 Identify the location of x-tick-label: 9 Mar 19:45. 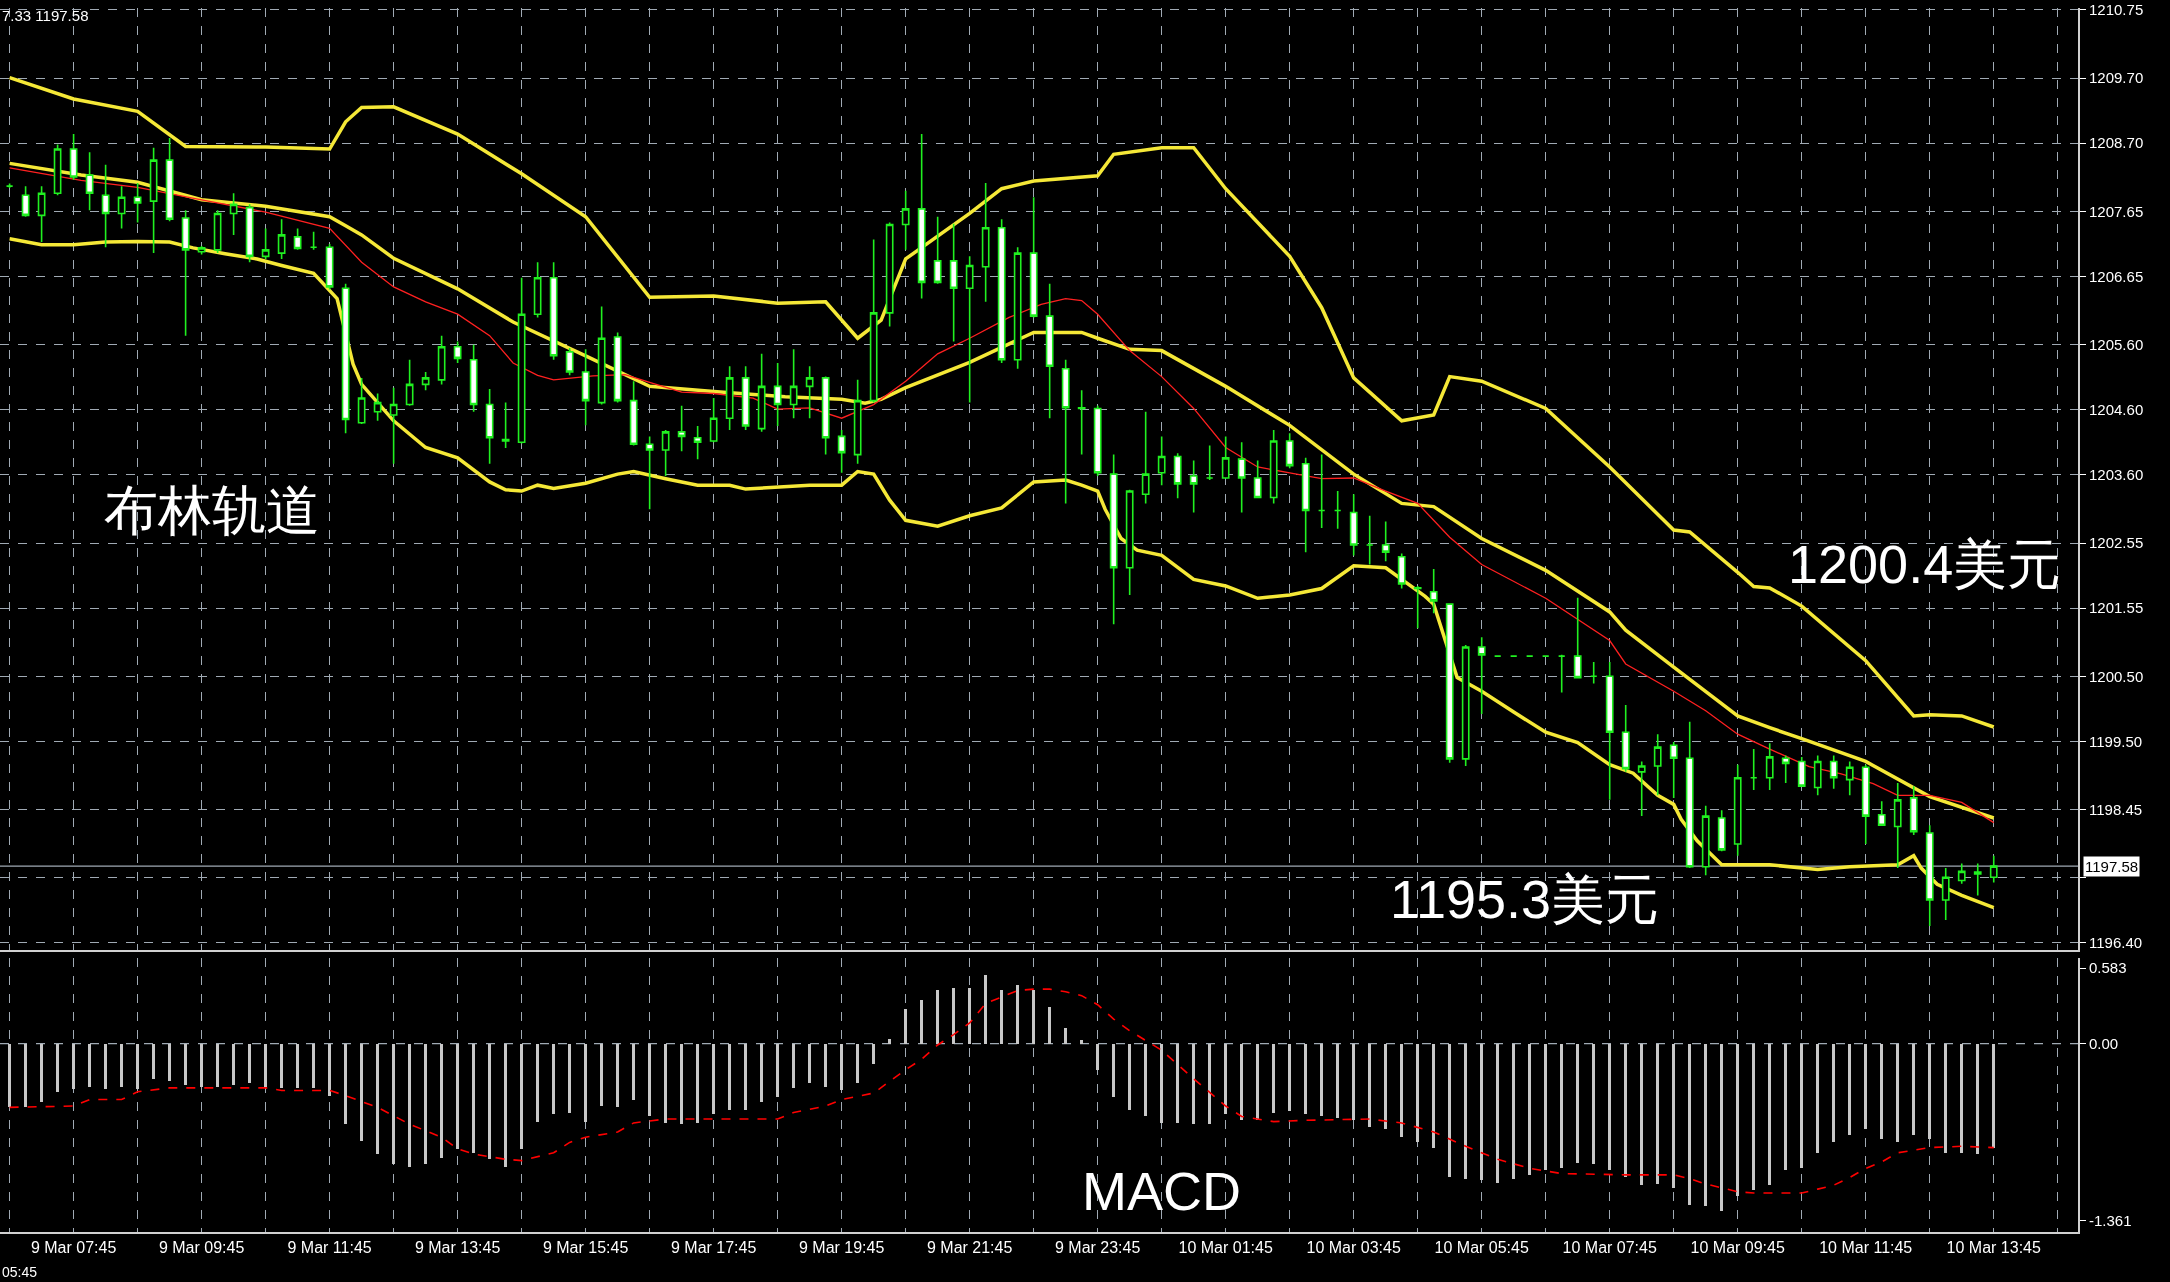
(841, 1248).